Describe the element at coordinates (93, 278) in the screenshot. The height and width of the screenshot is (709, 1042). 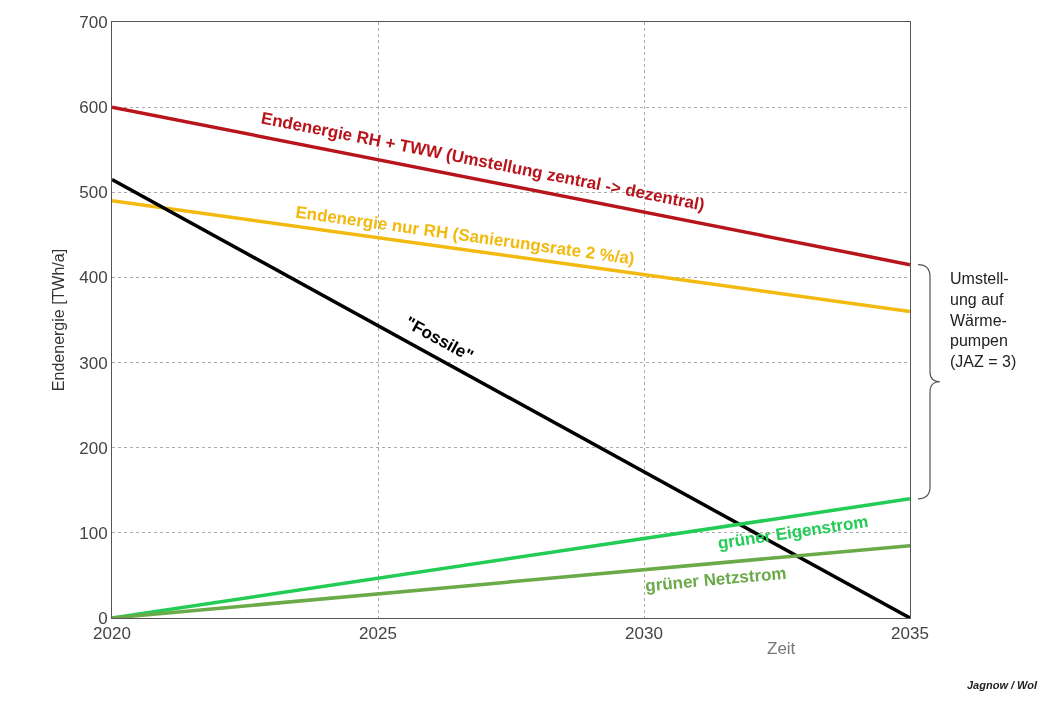
I see `y-tick-label: 400` at that location.